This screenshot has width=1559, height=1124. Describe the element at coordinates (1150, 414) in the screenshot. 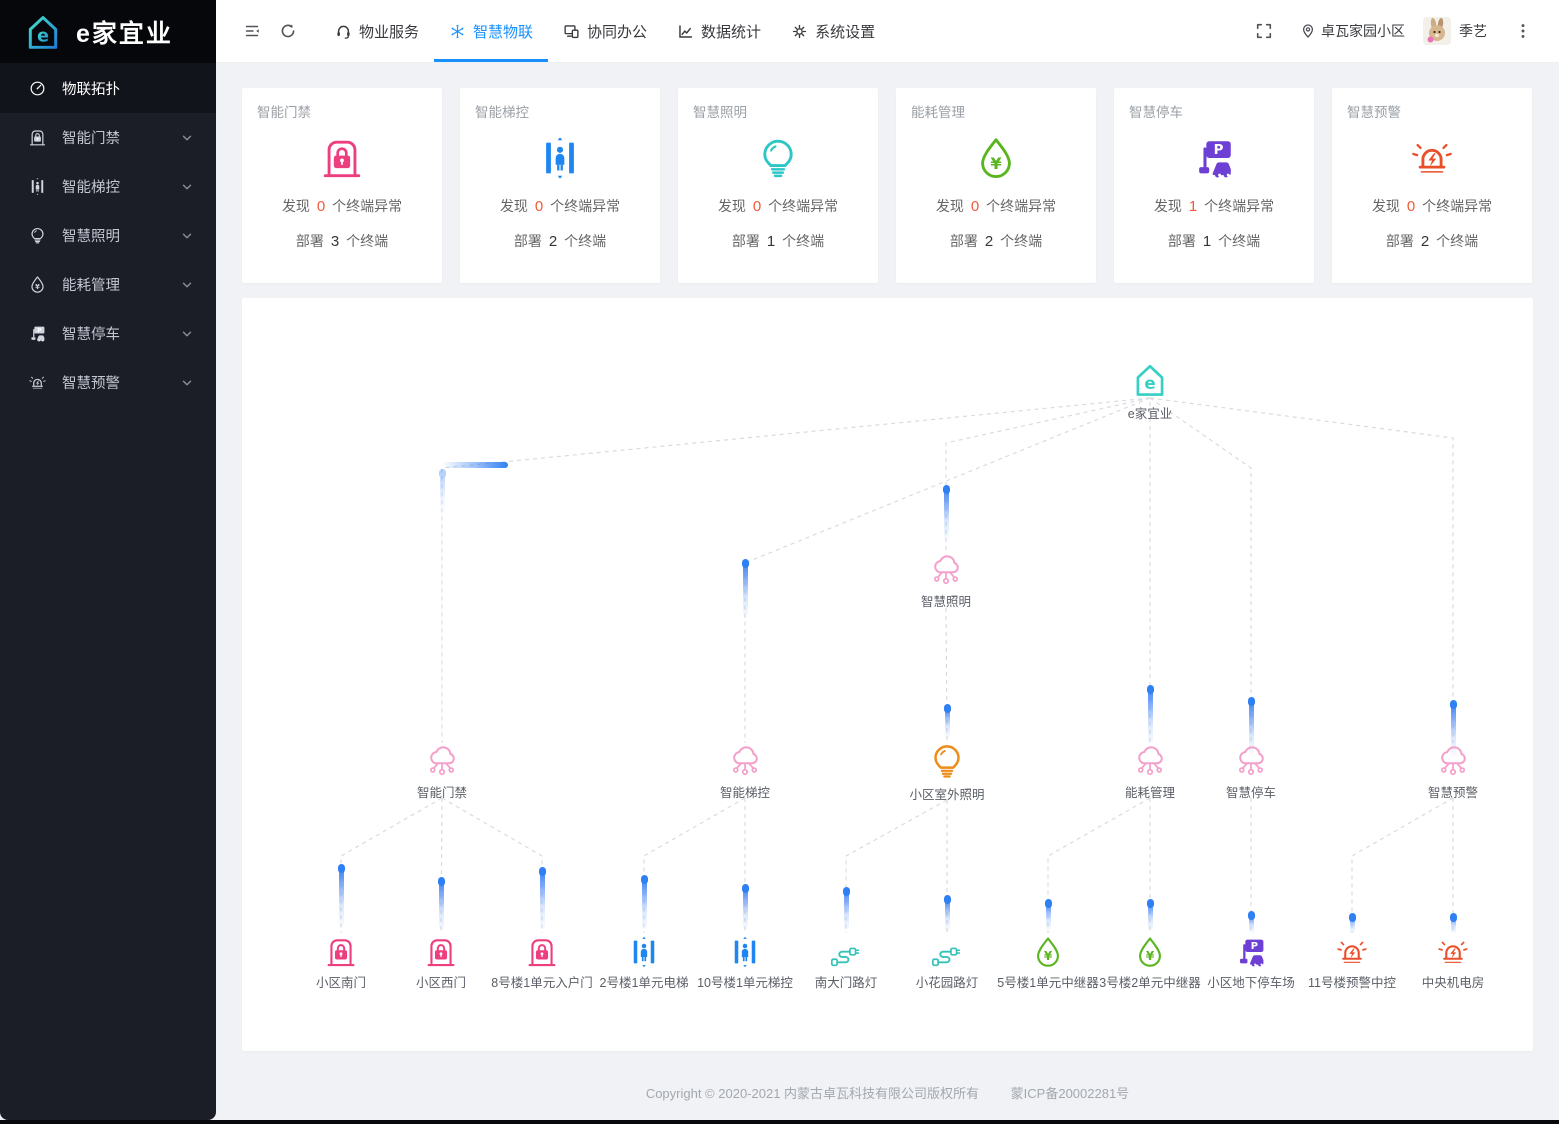

I see `topo-node-label: e家宜业` at that location.